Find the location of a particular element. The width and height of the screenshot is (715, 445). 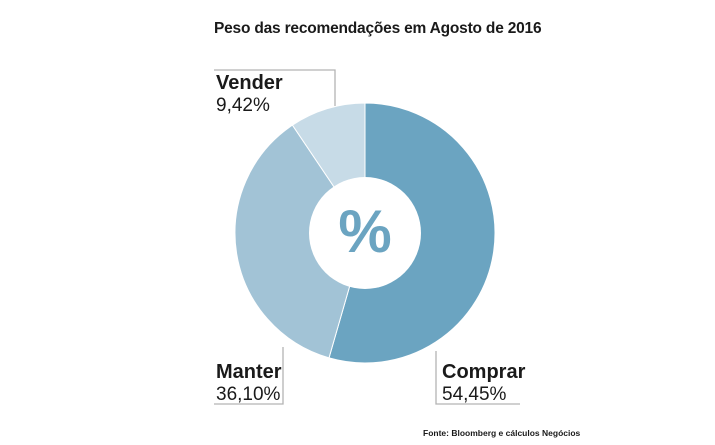

slice-label-vender: Vender 9,42% is located at coordinates (249, 94).